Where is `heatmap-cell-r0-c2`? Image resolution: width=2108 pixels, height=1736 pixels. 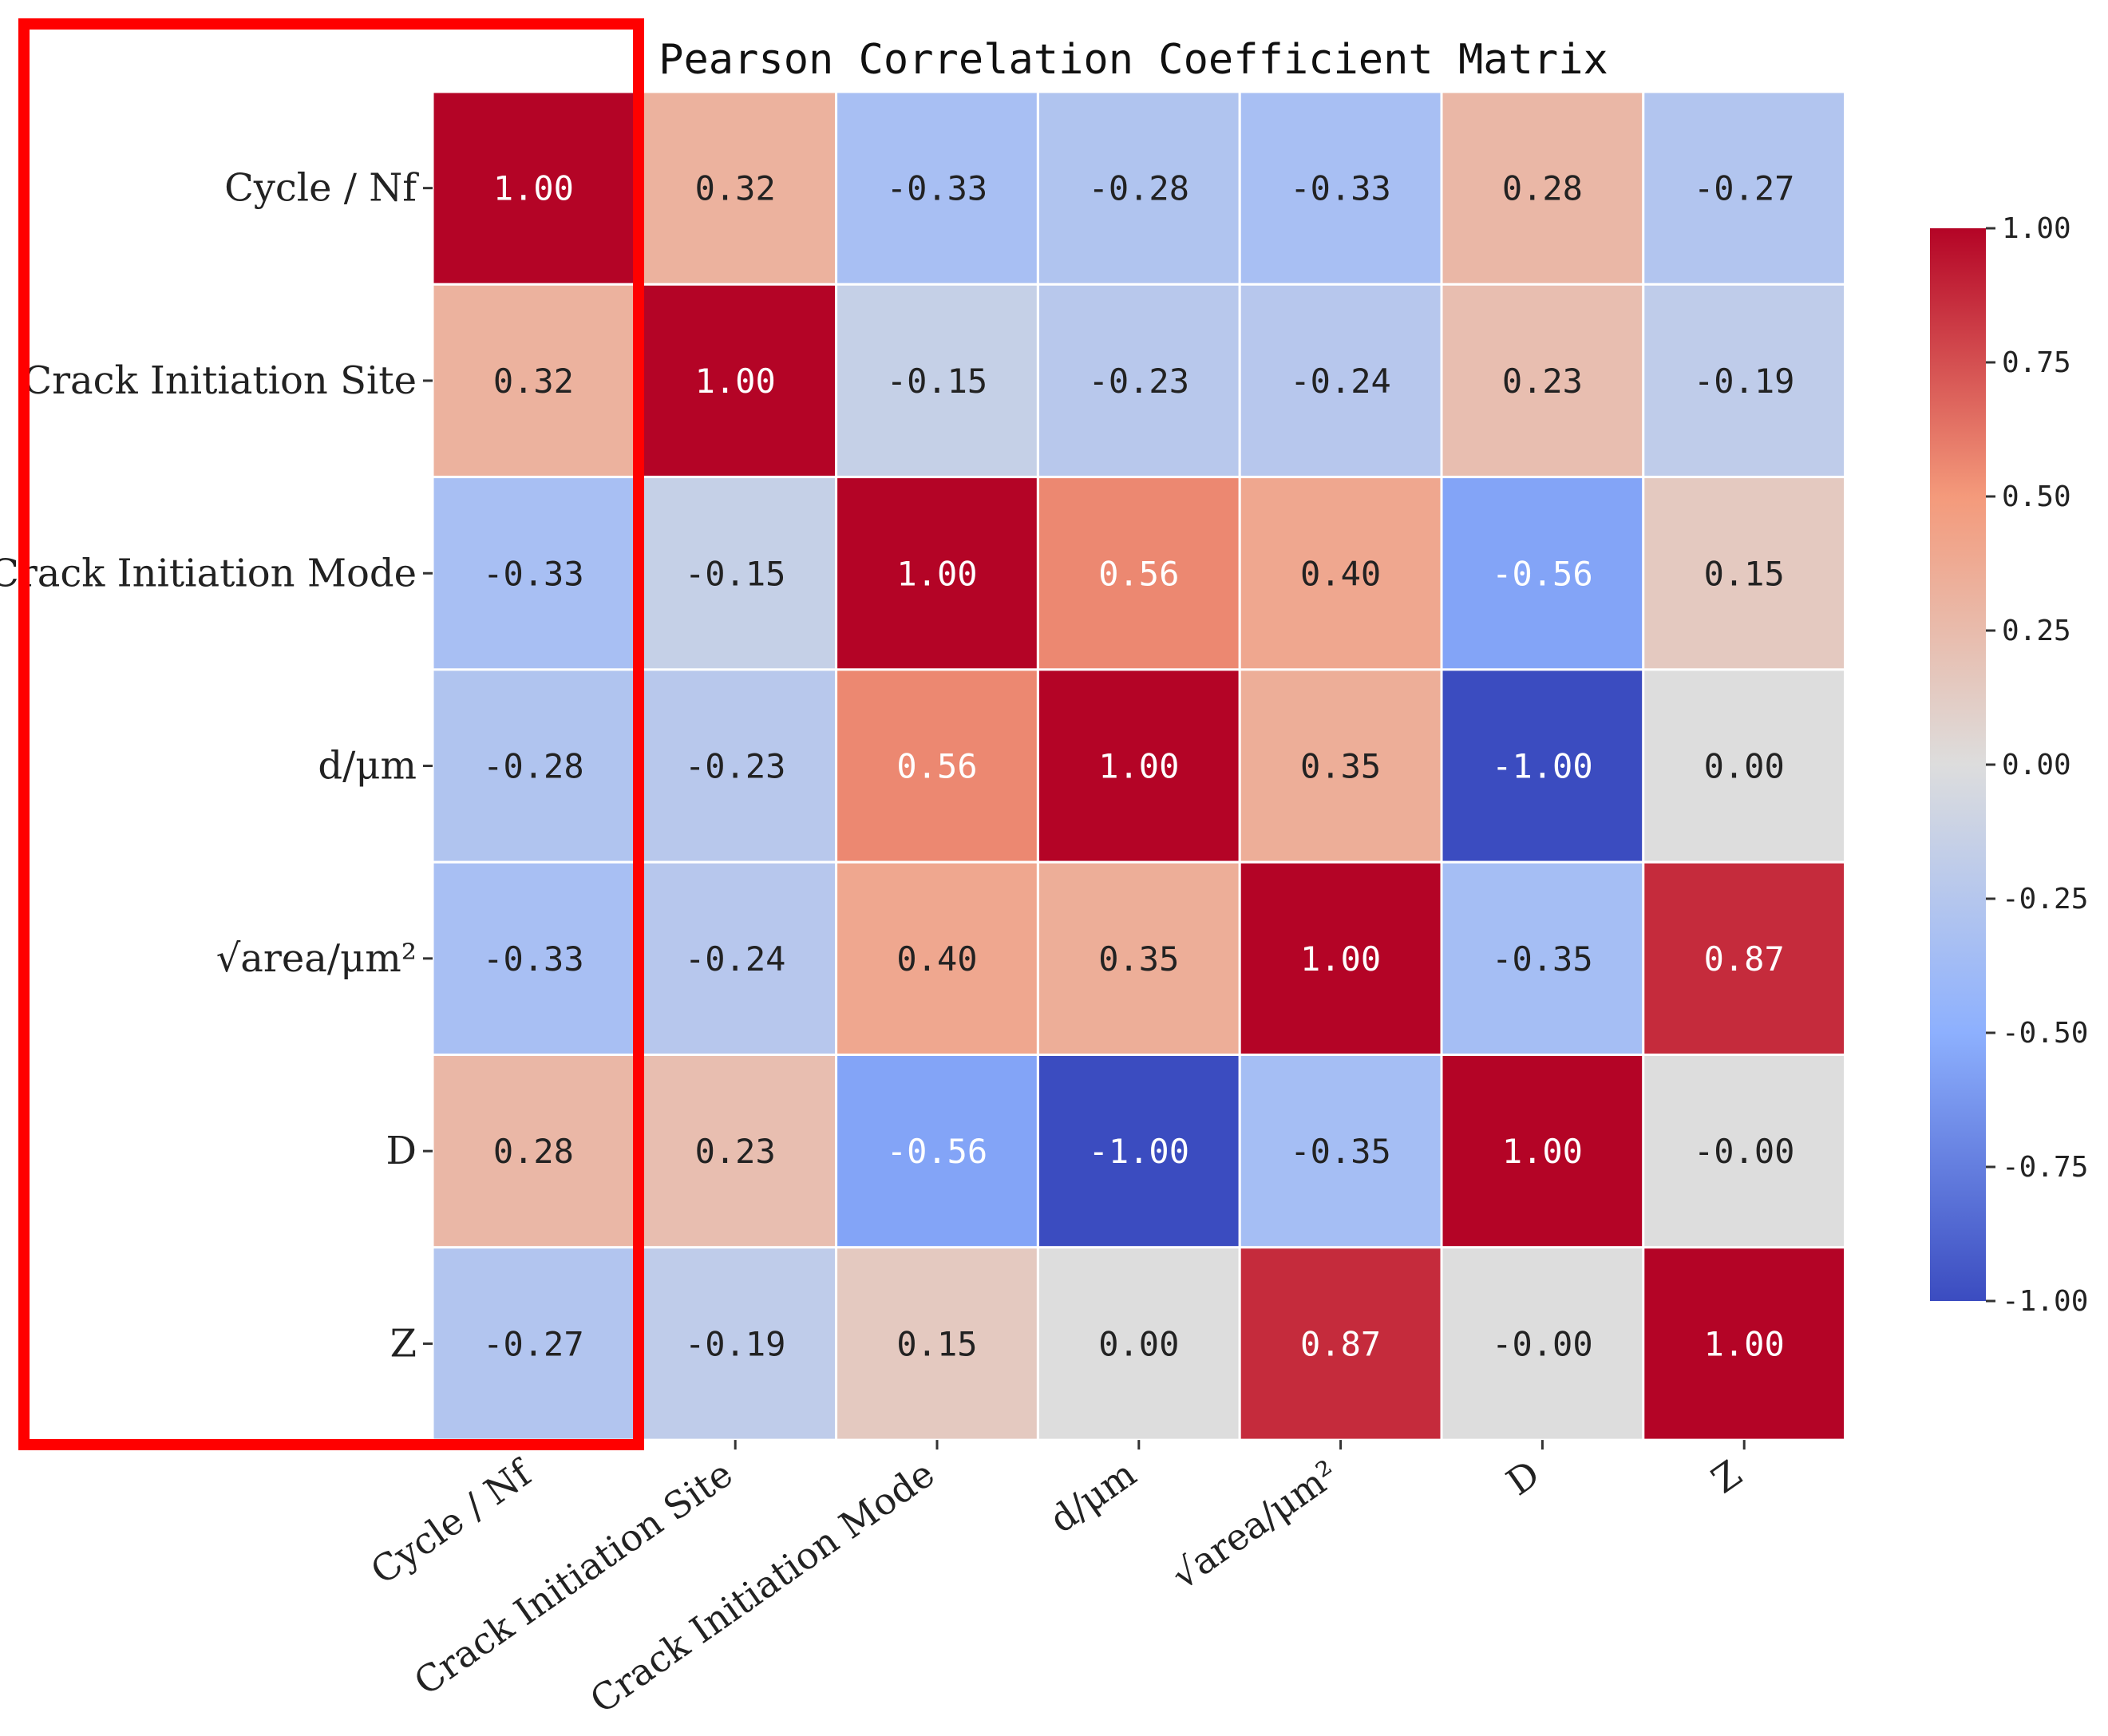 heatmap-cell-r0-c2 is located at coordinates (937, 188).